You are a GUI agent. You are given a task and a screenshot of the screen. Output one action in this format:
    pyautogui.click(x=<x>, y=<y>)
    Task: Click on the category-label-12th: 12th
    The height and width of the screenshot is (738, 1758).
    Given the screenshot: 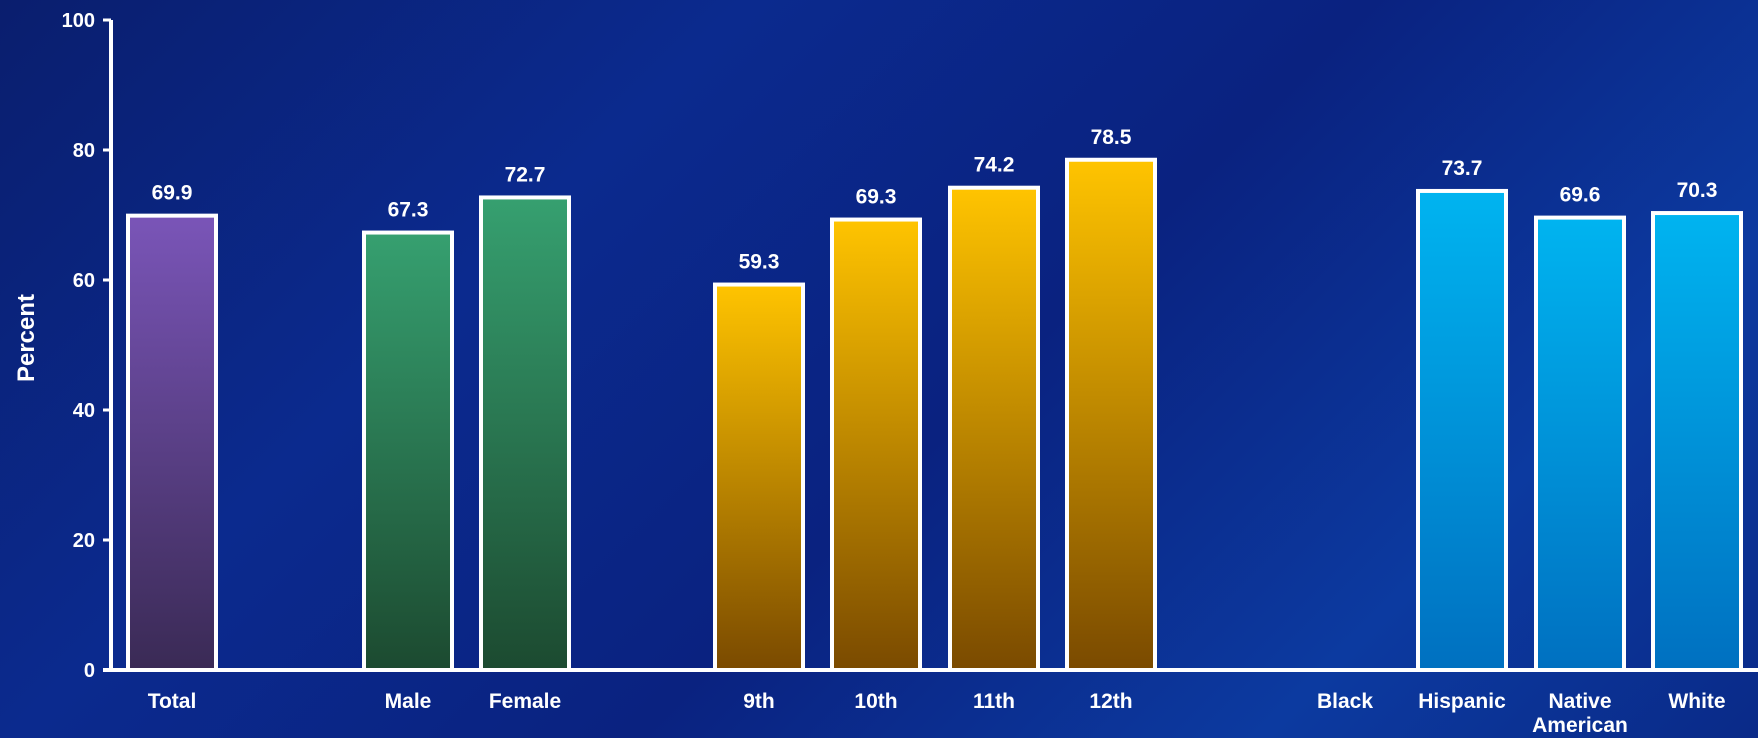 What is the action you would take?
    pyautogui.click(x=1110, y=701)
    